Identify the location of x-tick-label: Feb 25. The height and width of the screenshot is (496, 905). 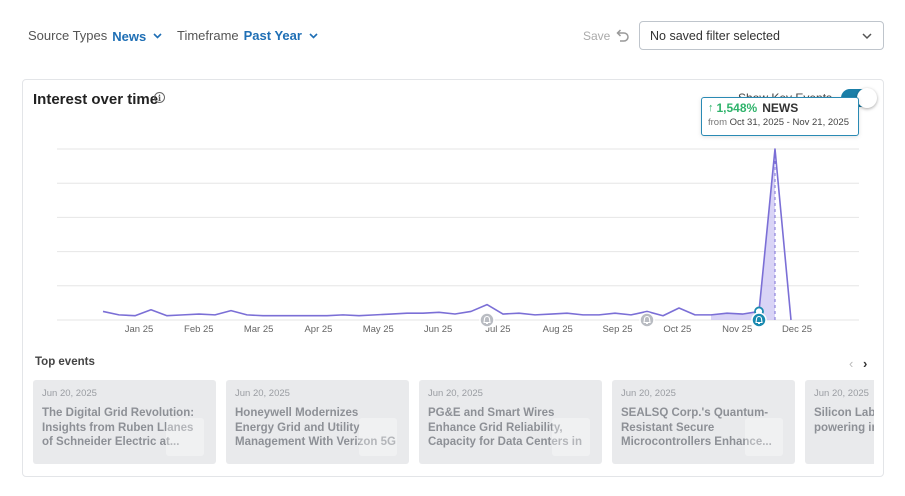
(199, 329).